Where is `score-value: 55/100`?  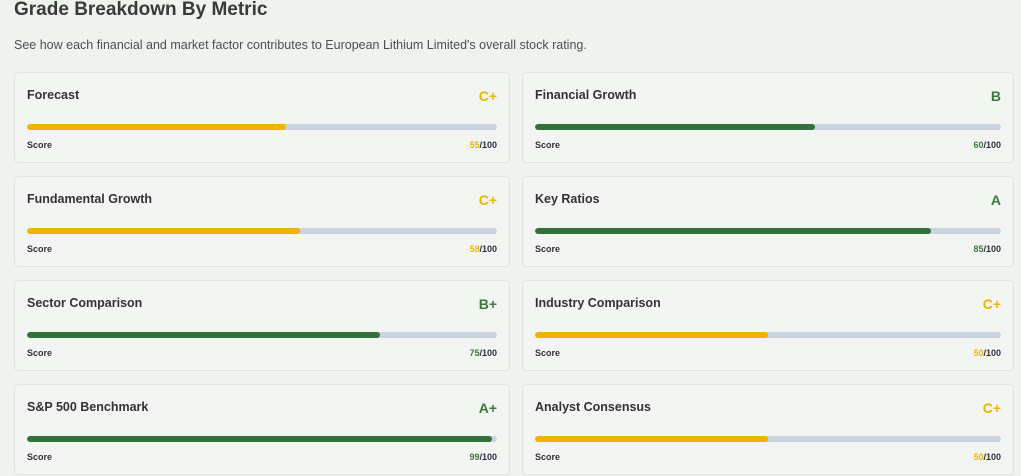
score-value: 55/100 is located at coordinates (483, 145).